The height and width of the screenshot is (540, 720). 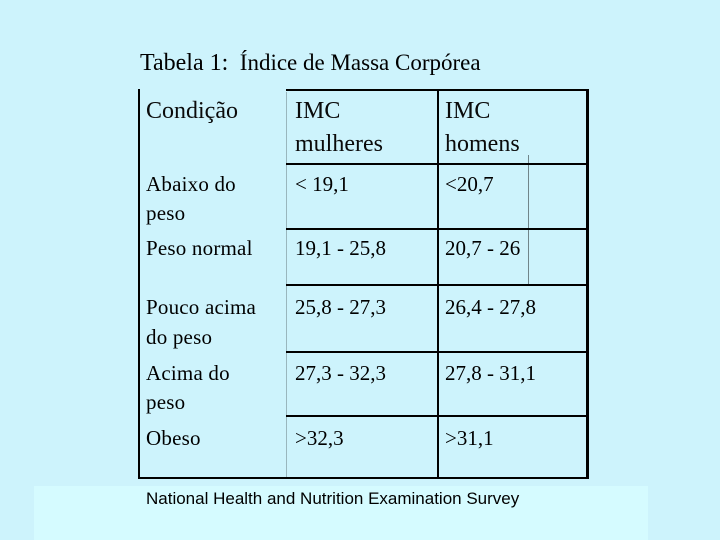 What do you see at coordinates (166, 402) in the screenshot?
I see `row4-condicao-line2: peso` at bounding box center [166, 402].